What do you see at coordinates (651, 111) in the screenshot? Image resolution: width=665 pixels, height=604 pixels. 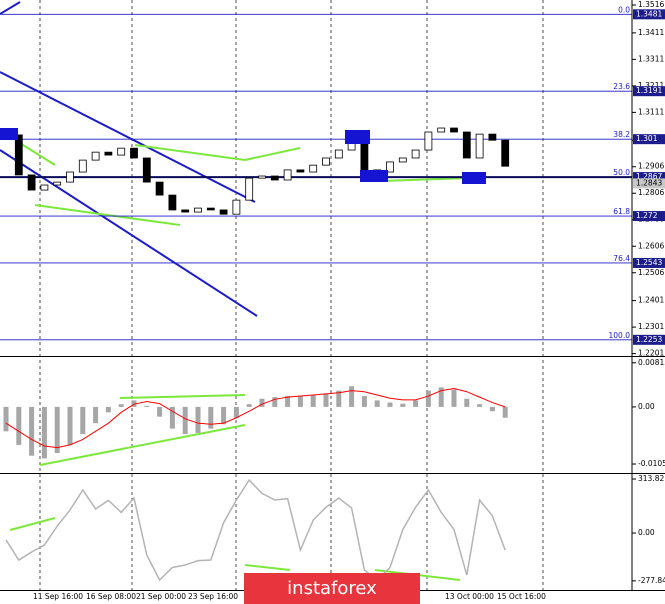 I see `y-tick-label: 1.3111` at bounding box center [651, 111].